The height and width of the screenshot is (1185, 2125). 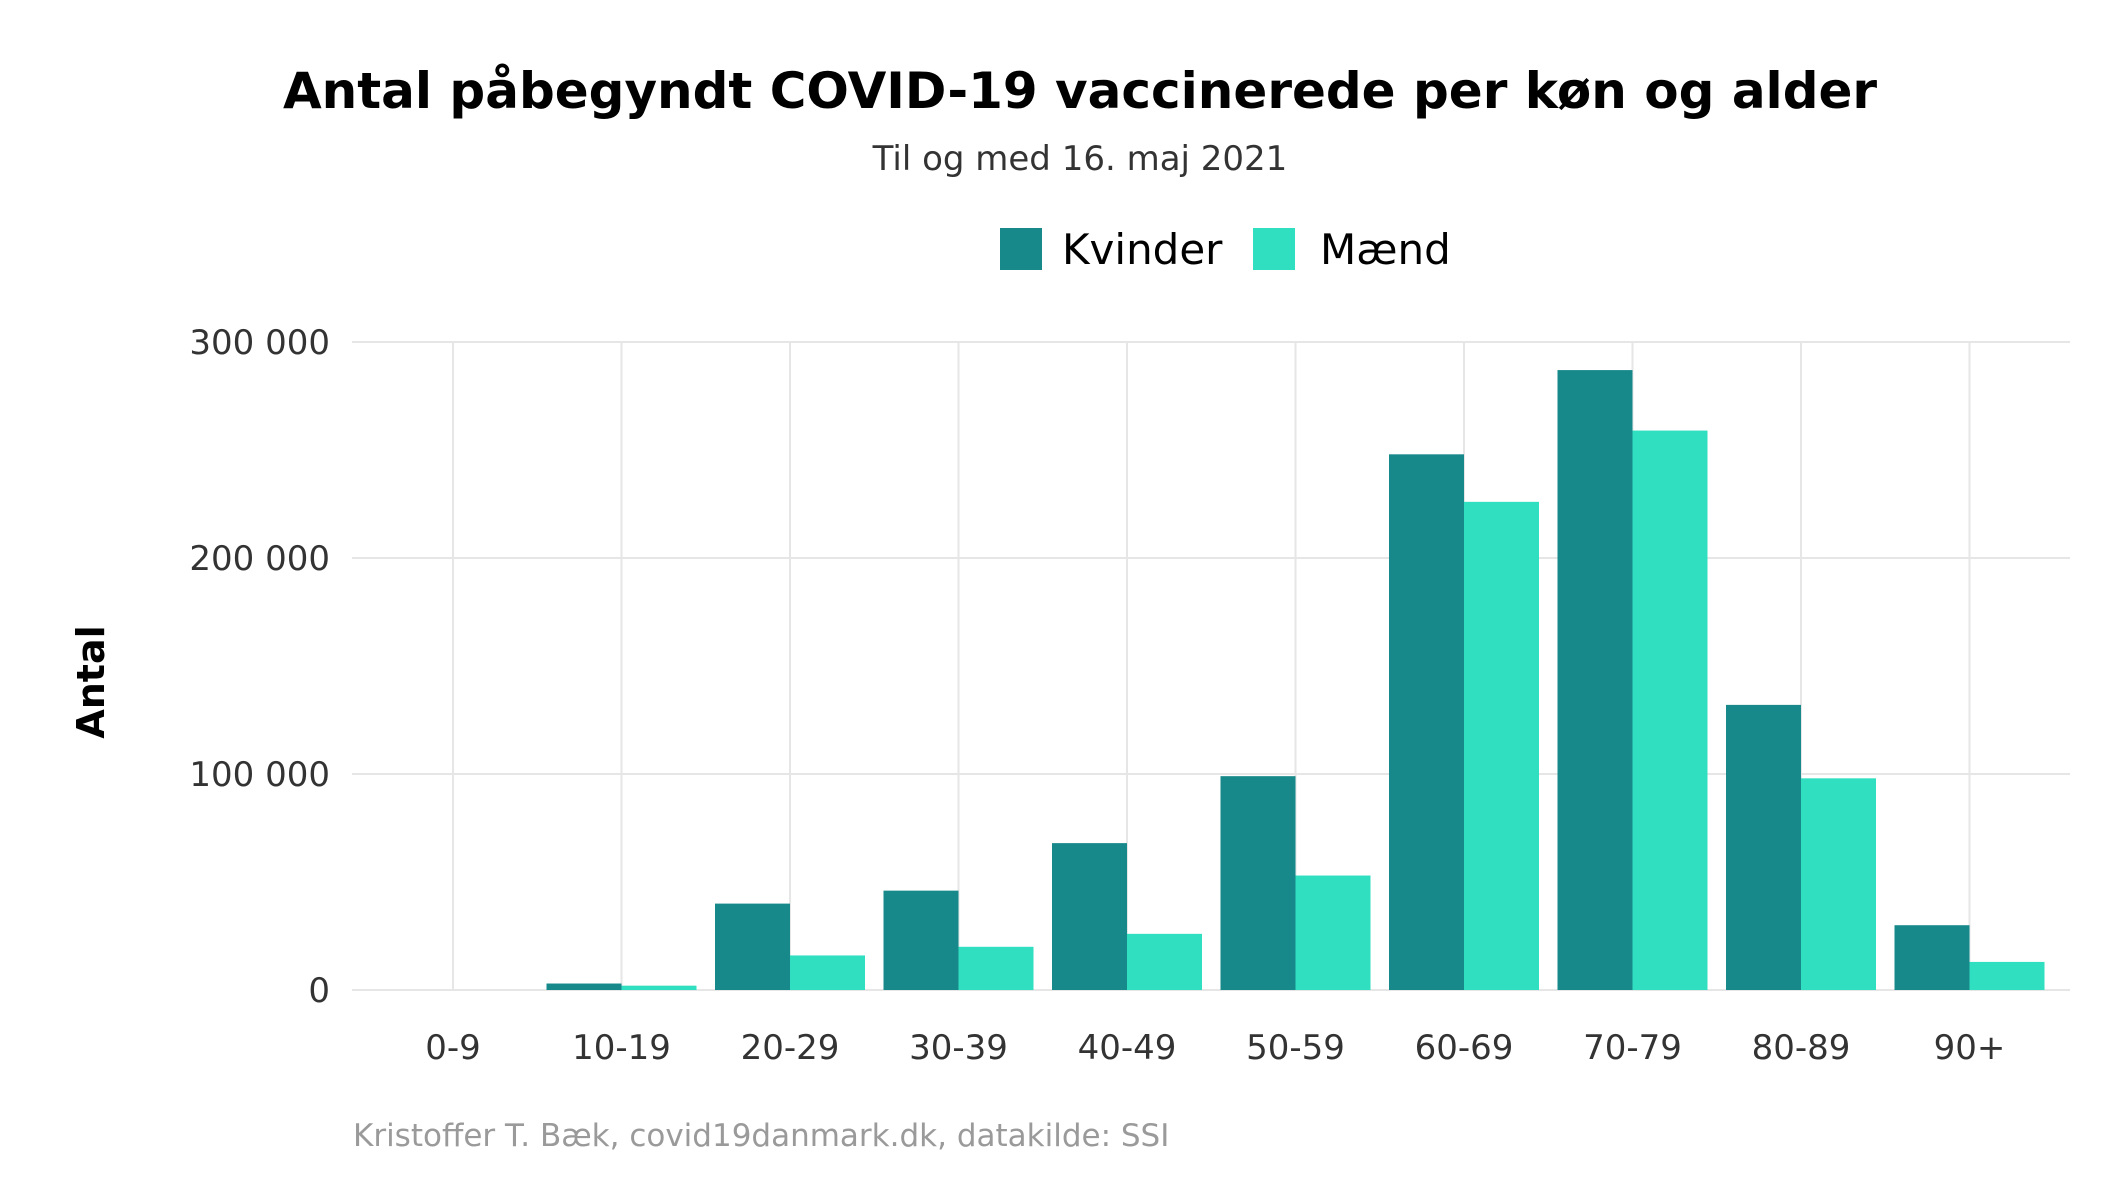 I want to click on legend-label-maend: Mænd, so click(x=1385, y=249).